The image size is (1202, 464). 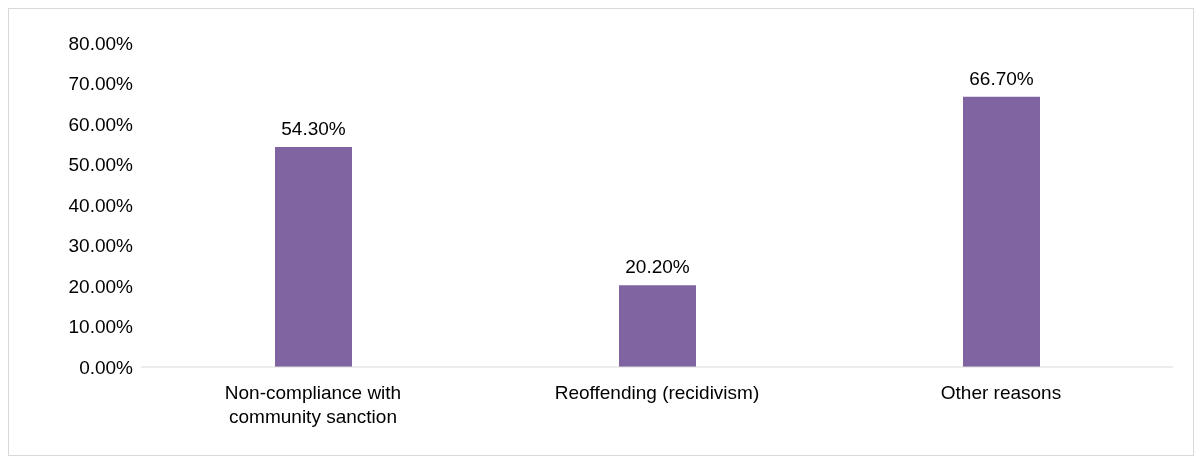 I want to click on y-tick-label: 70.00%, so click(x=101, y=84).